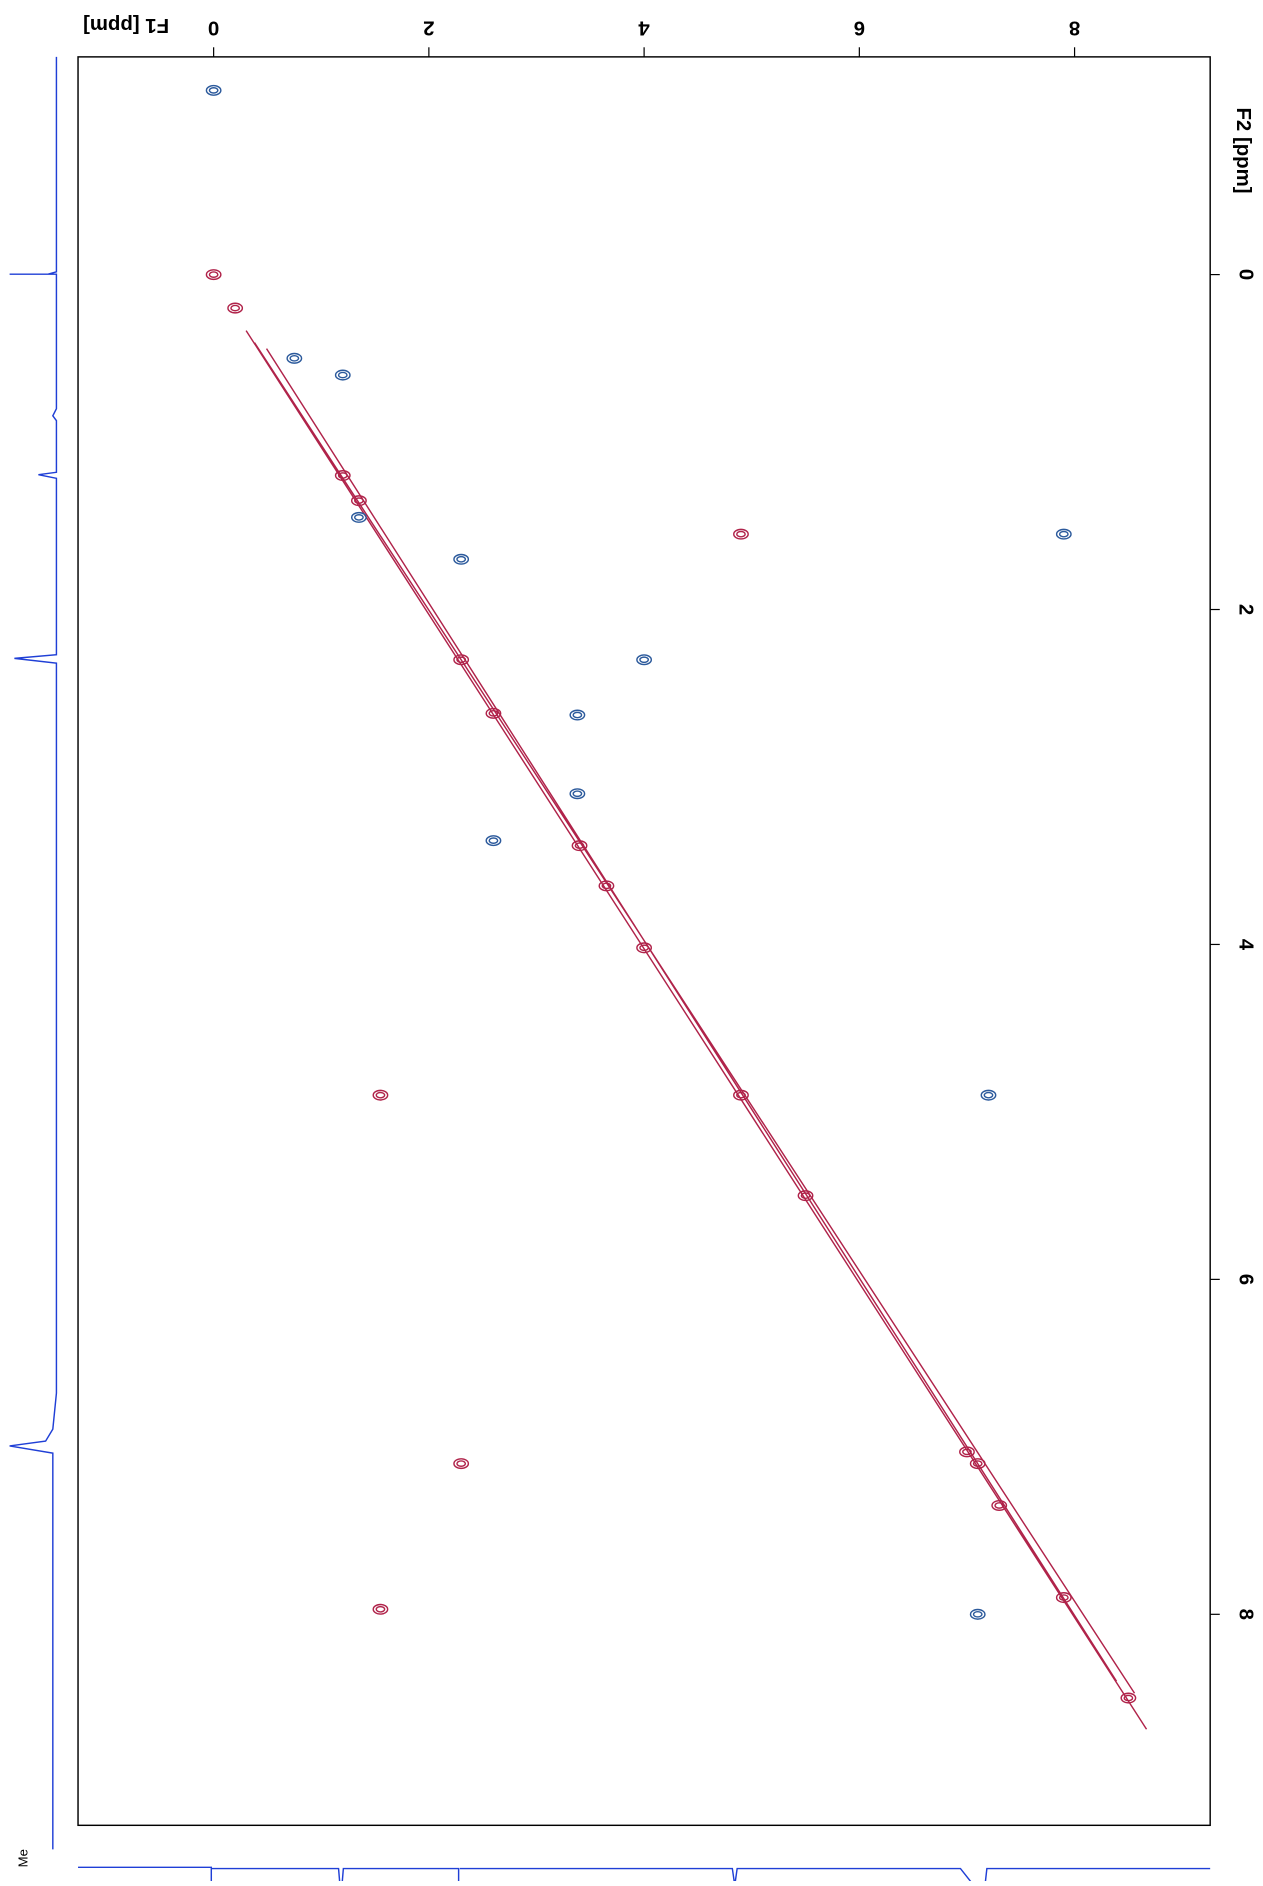  What do you see at coordinates (1243, 150) in the screenshot?
I see `y-axis-label: F2 [ppm]` at bounding box center [1243, 150].